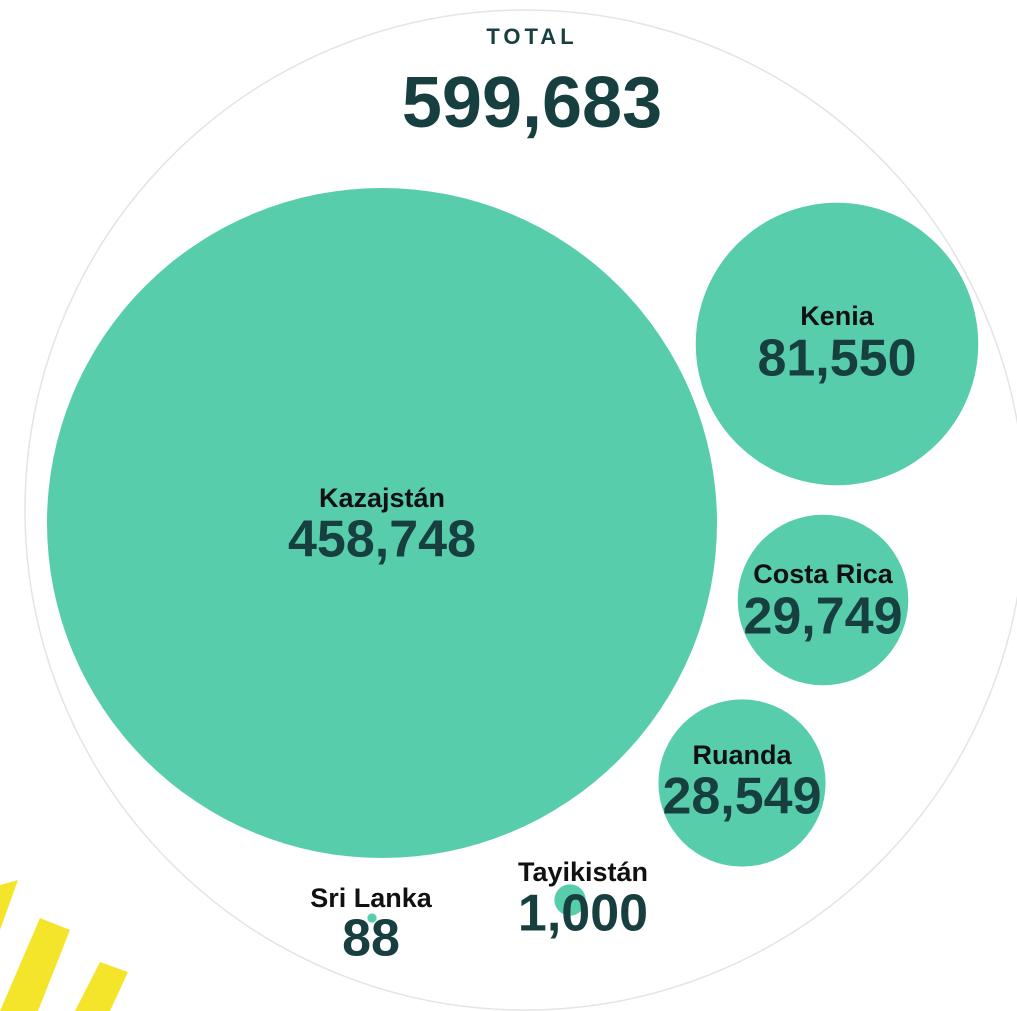 The width and height of the screenshot is (1017, 1011). Describe the element at coordinates (371, 898) in the screenshot. I see `bubble-name: Sri Lanka` at that location.